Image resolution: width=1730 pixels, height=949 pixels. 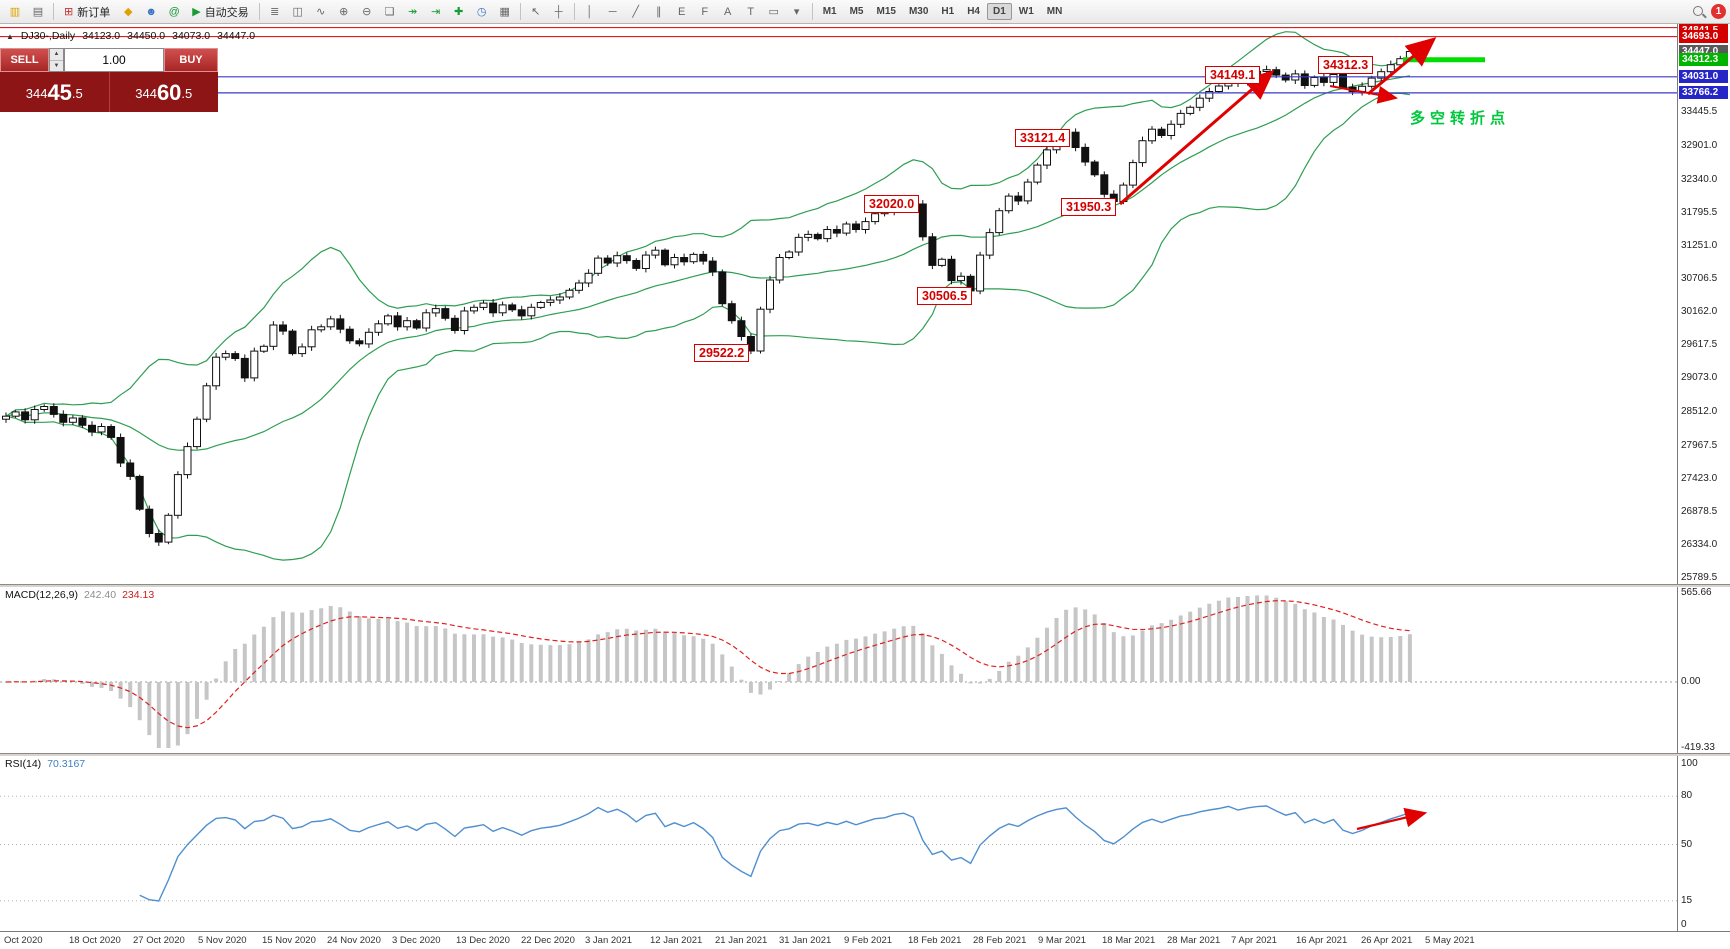 I want to click on macd-scale: 565.66 0.00 -419.33, so click(x=1703, y=670).